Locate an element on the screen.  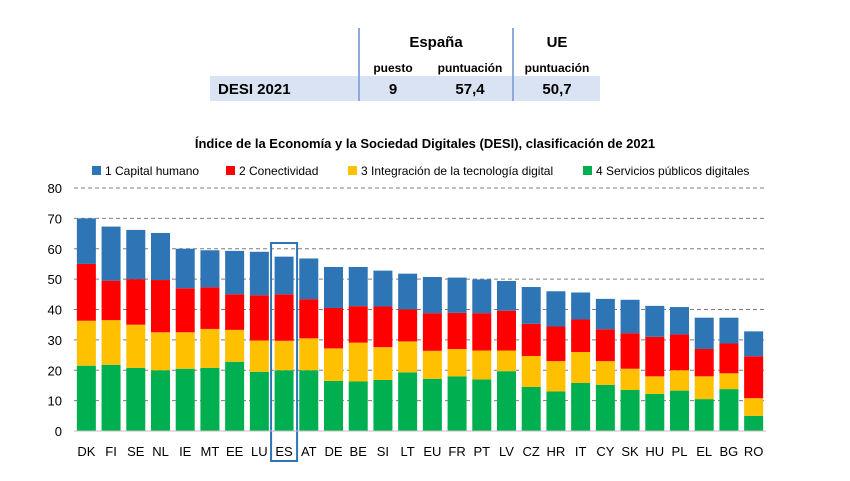
x-tick-label: SE is located at coordinates (136, 451).